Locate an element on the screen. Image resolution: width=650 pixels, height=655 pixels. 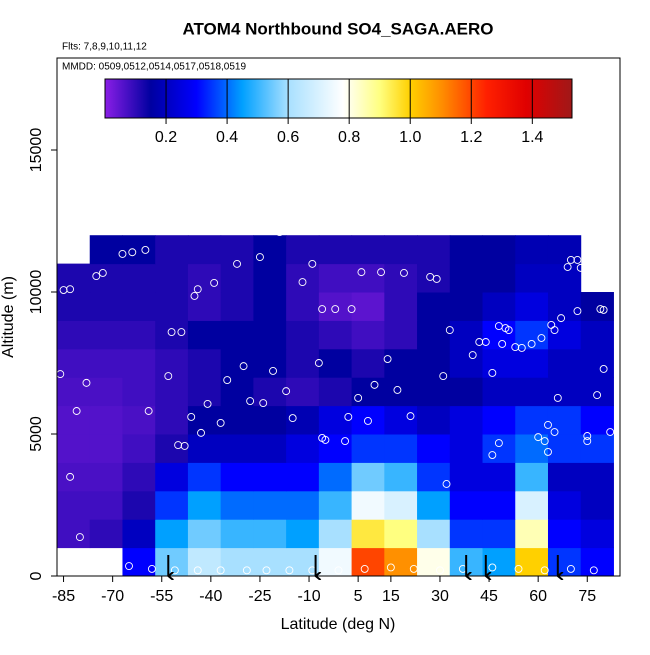
y-axis-label: Altitude (m) is located at coordinates (8, 317).